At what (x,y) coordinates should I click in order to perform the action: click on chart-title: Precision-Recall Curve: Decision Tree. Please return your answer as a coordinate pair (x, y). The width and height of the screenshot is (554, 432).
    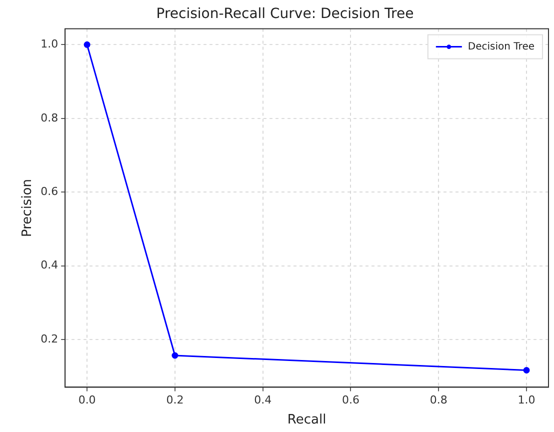
    Looking at the image, I should click on (285, 14).